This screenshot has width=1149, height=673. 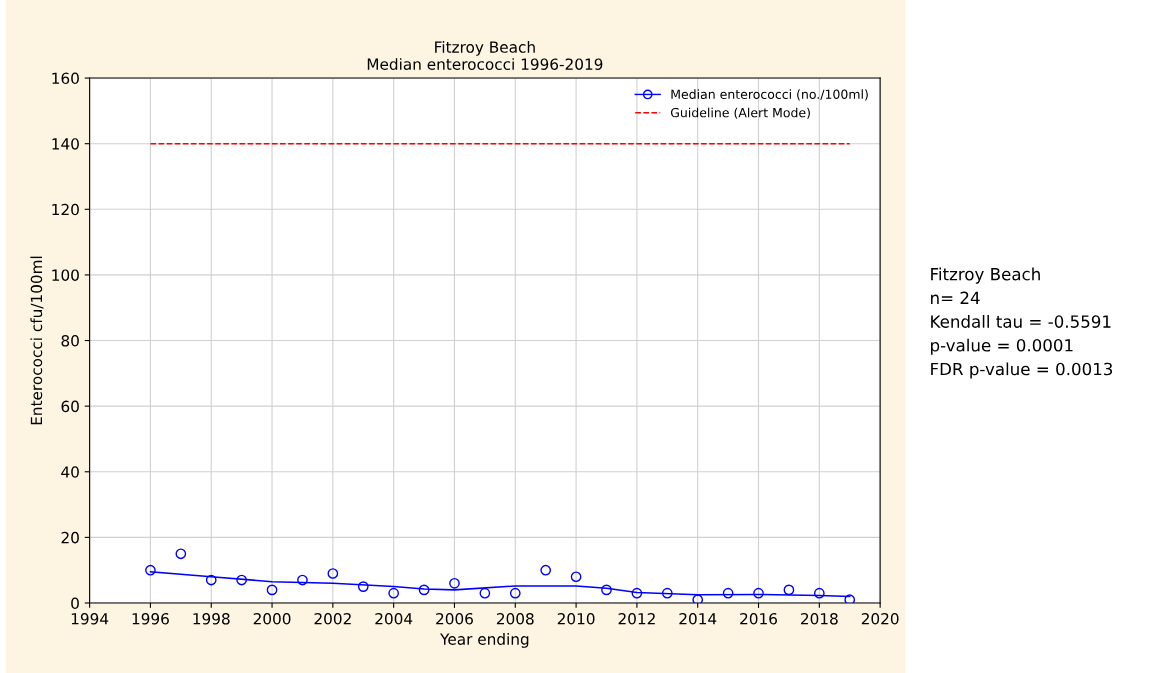 I want to click on legend-label: Guideline (Alert Mode), so click(x=740, y=113).